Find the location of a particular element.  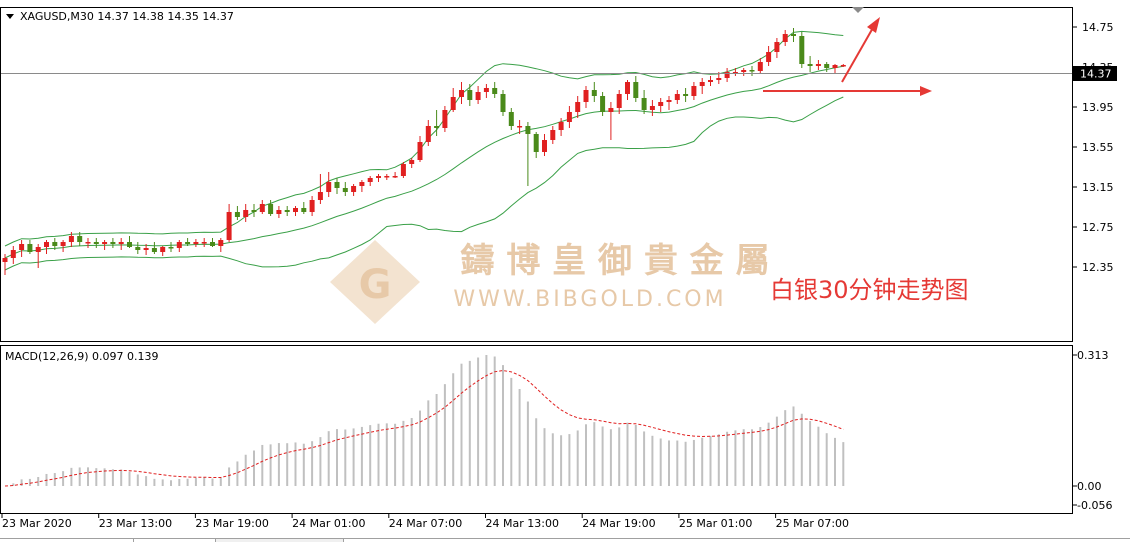

chart-menu-icon is located at coordinates (10, 16).